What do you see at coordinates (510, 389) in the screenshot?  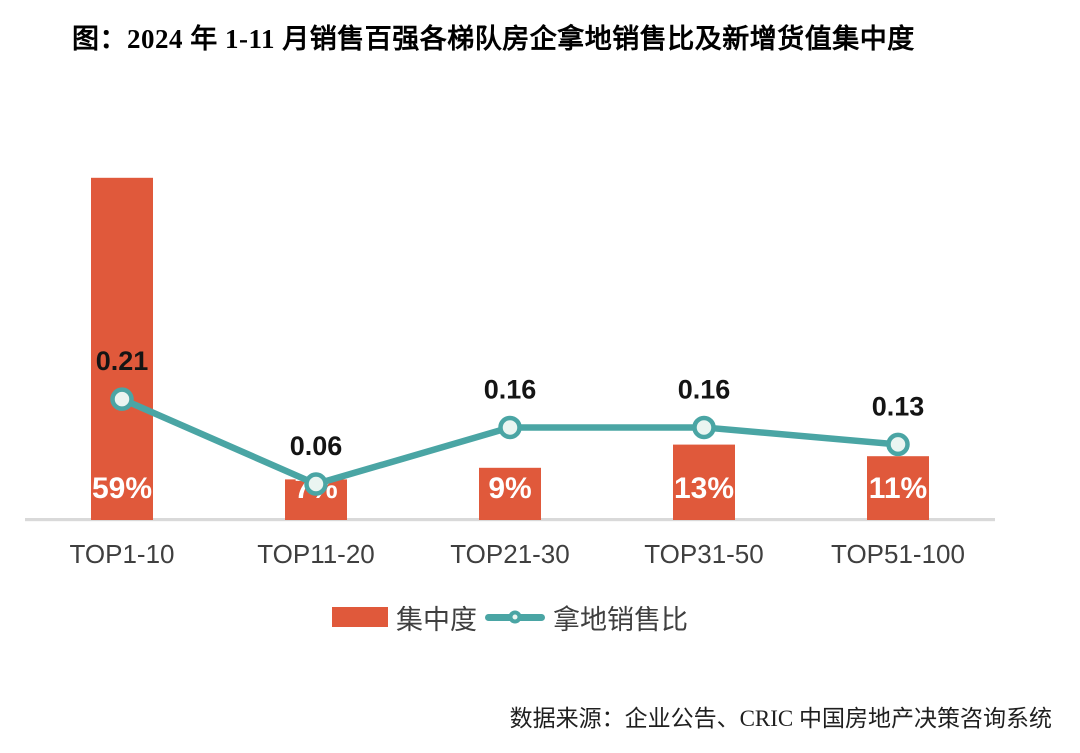 I see `line-value-label-top21-30: 0.16` at bounding box center [510, 389].